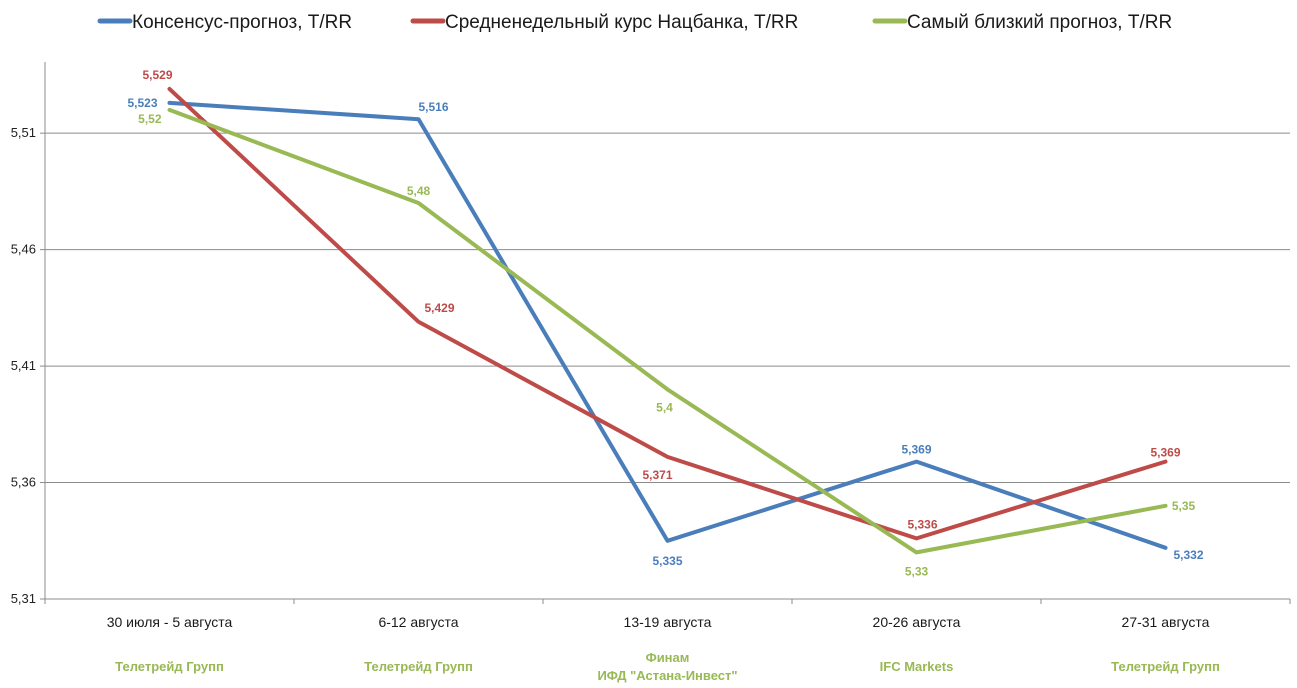  I want to click on legend-label-2: Средненедельный курс Нацбанка, T/RR, so click(621, 22).